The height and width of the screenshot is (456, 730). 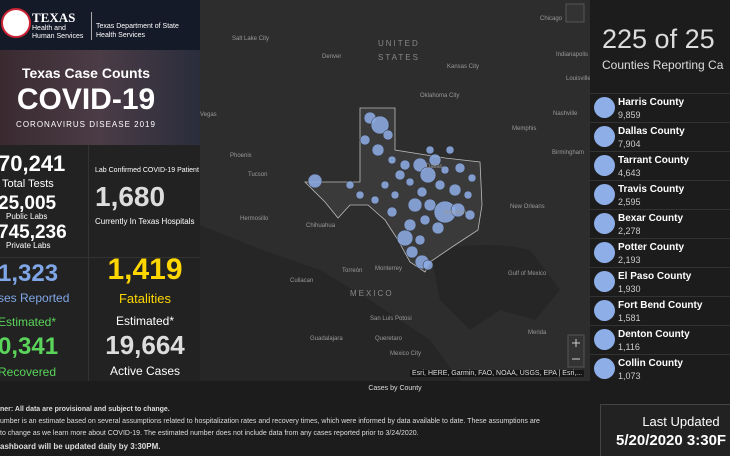 I want to click on map-label: Merida, so click(x=537, y=333).